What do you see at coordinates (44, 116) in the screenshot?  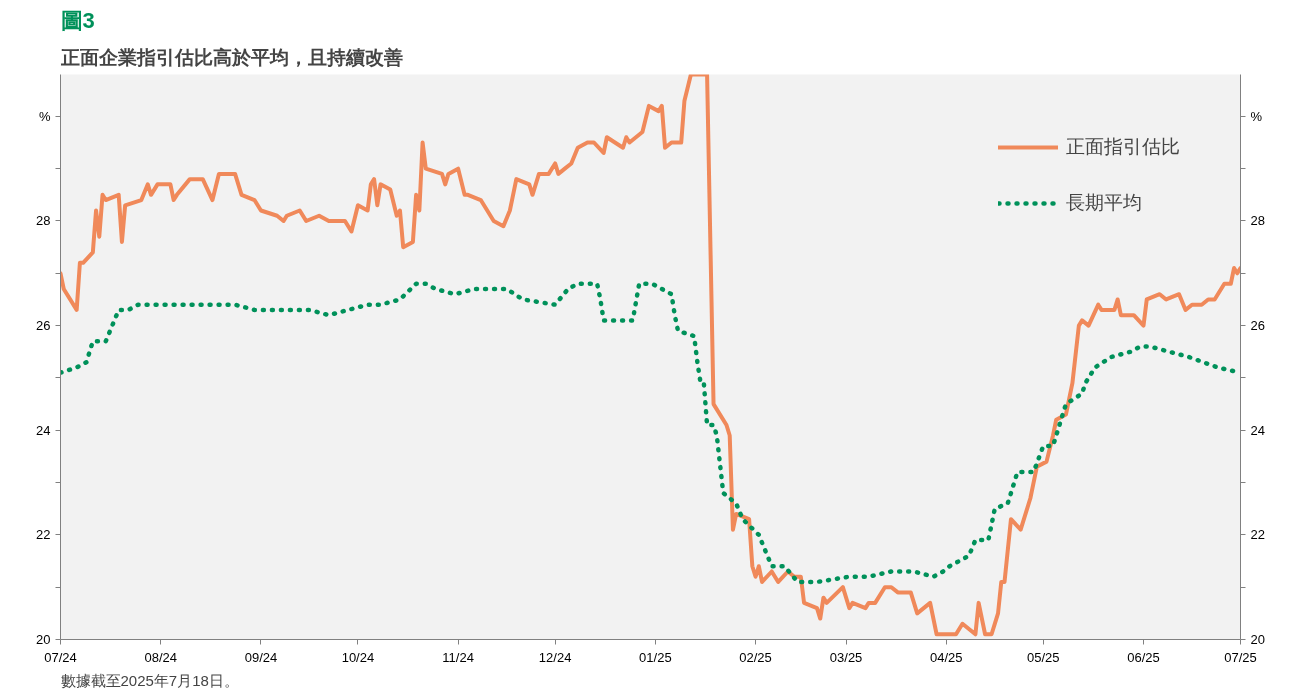 I see `y-tick-label: %` at bounding box center [44, 116].